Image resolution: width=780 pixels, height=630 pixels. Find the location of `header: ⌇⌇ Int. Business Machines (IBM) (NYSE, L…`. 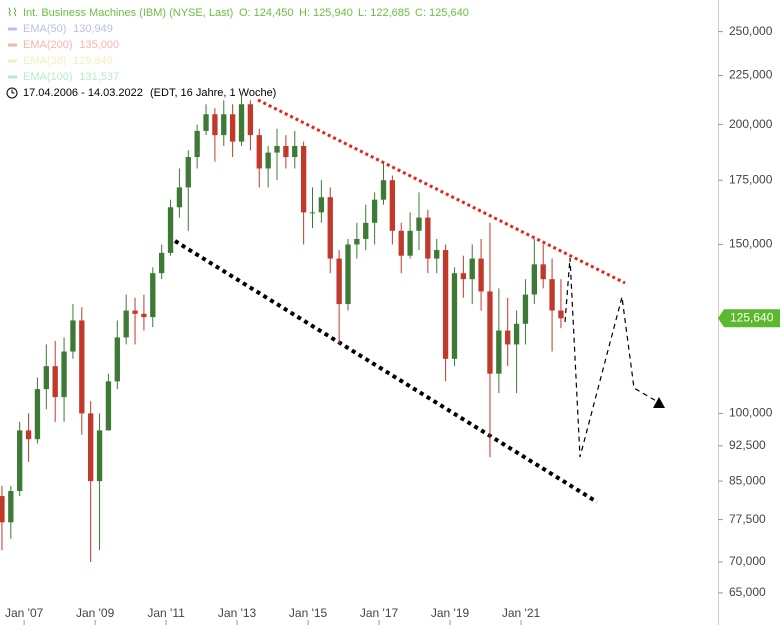

header: ⌇⌇ Int. Business Machines (IBM) (NYSE, L… is located at coordinates (237, 53).